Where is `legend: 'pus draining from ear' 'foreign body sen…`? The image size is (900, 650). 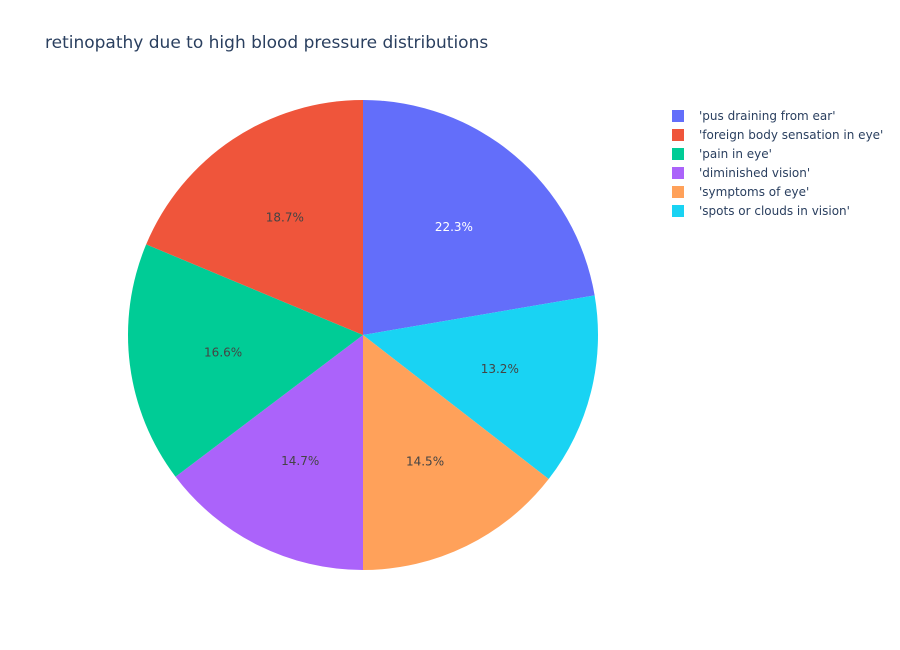 legend: 'pus draining from ear' 'foreign body sen… is located at coordinates (777, 163).